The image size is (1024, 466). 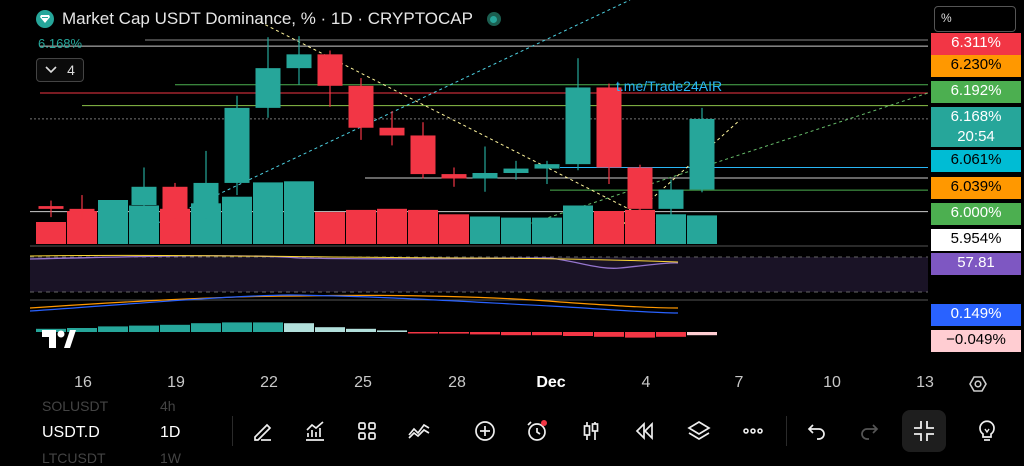 I want to click on price-axis-label: 6.039%, so click(x=976, y=188).